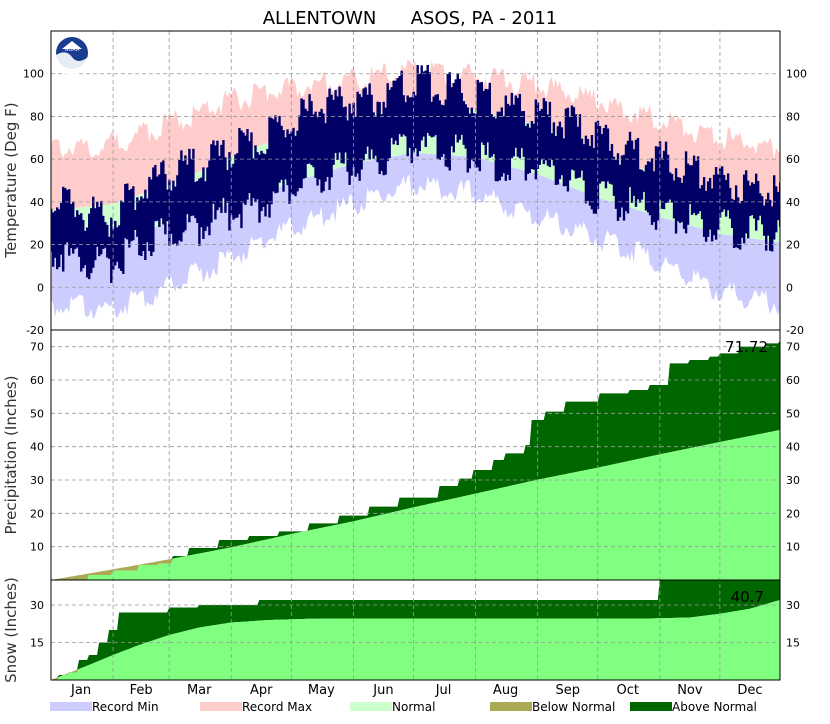 The height and width of the screenshot is (724, 830). Describe the element at coordinates (573, 707) in the screenshot. I see `legend-label: Below Normal` at that location.